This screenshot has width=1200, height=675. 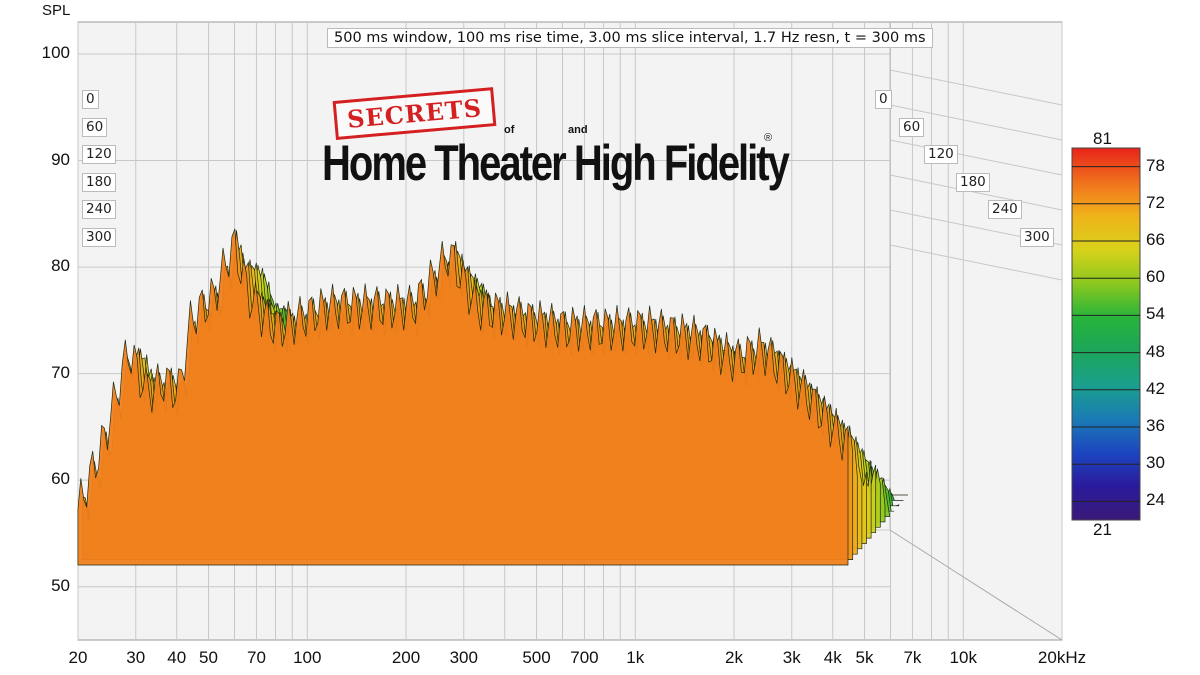 I want to click on registered-mark: ®, so click(x=768, y=138).